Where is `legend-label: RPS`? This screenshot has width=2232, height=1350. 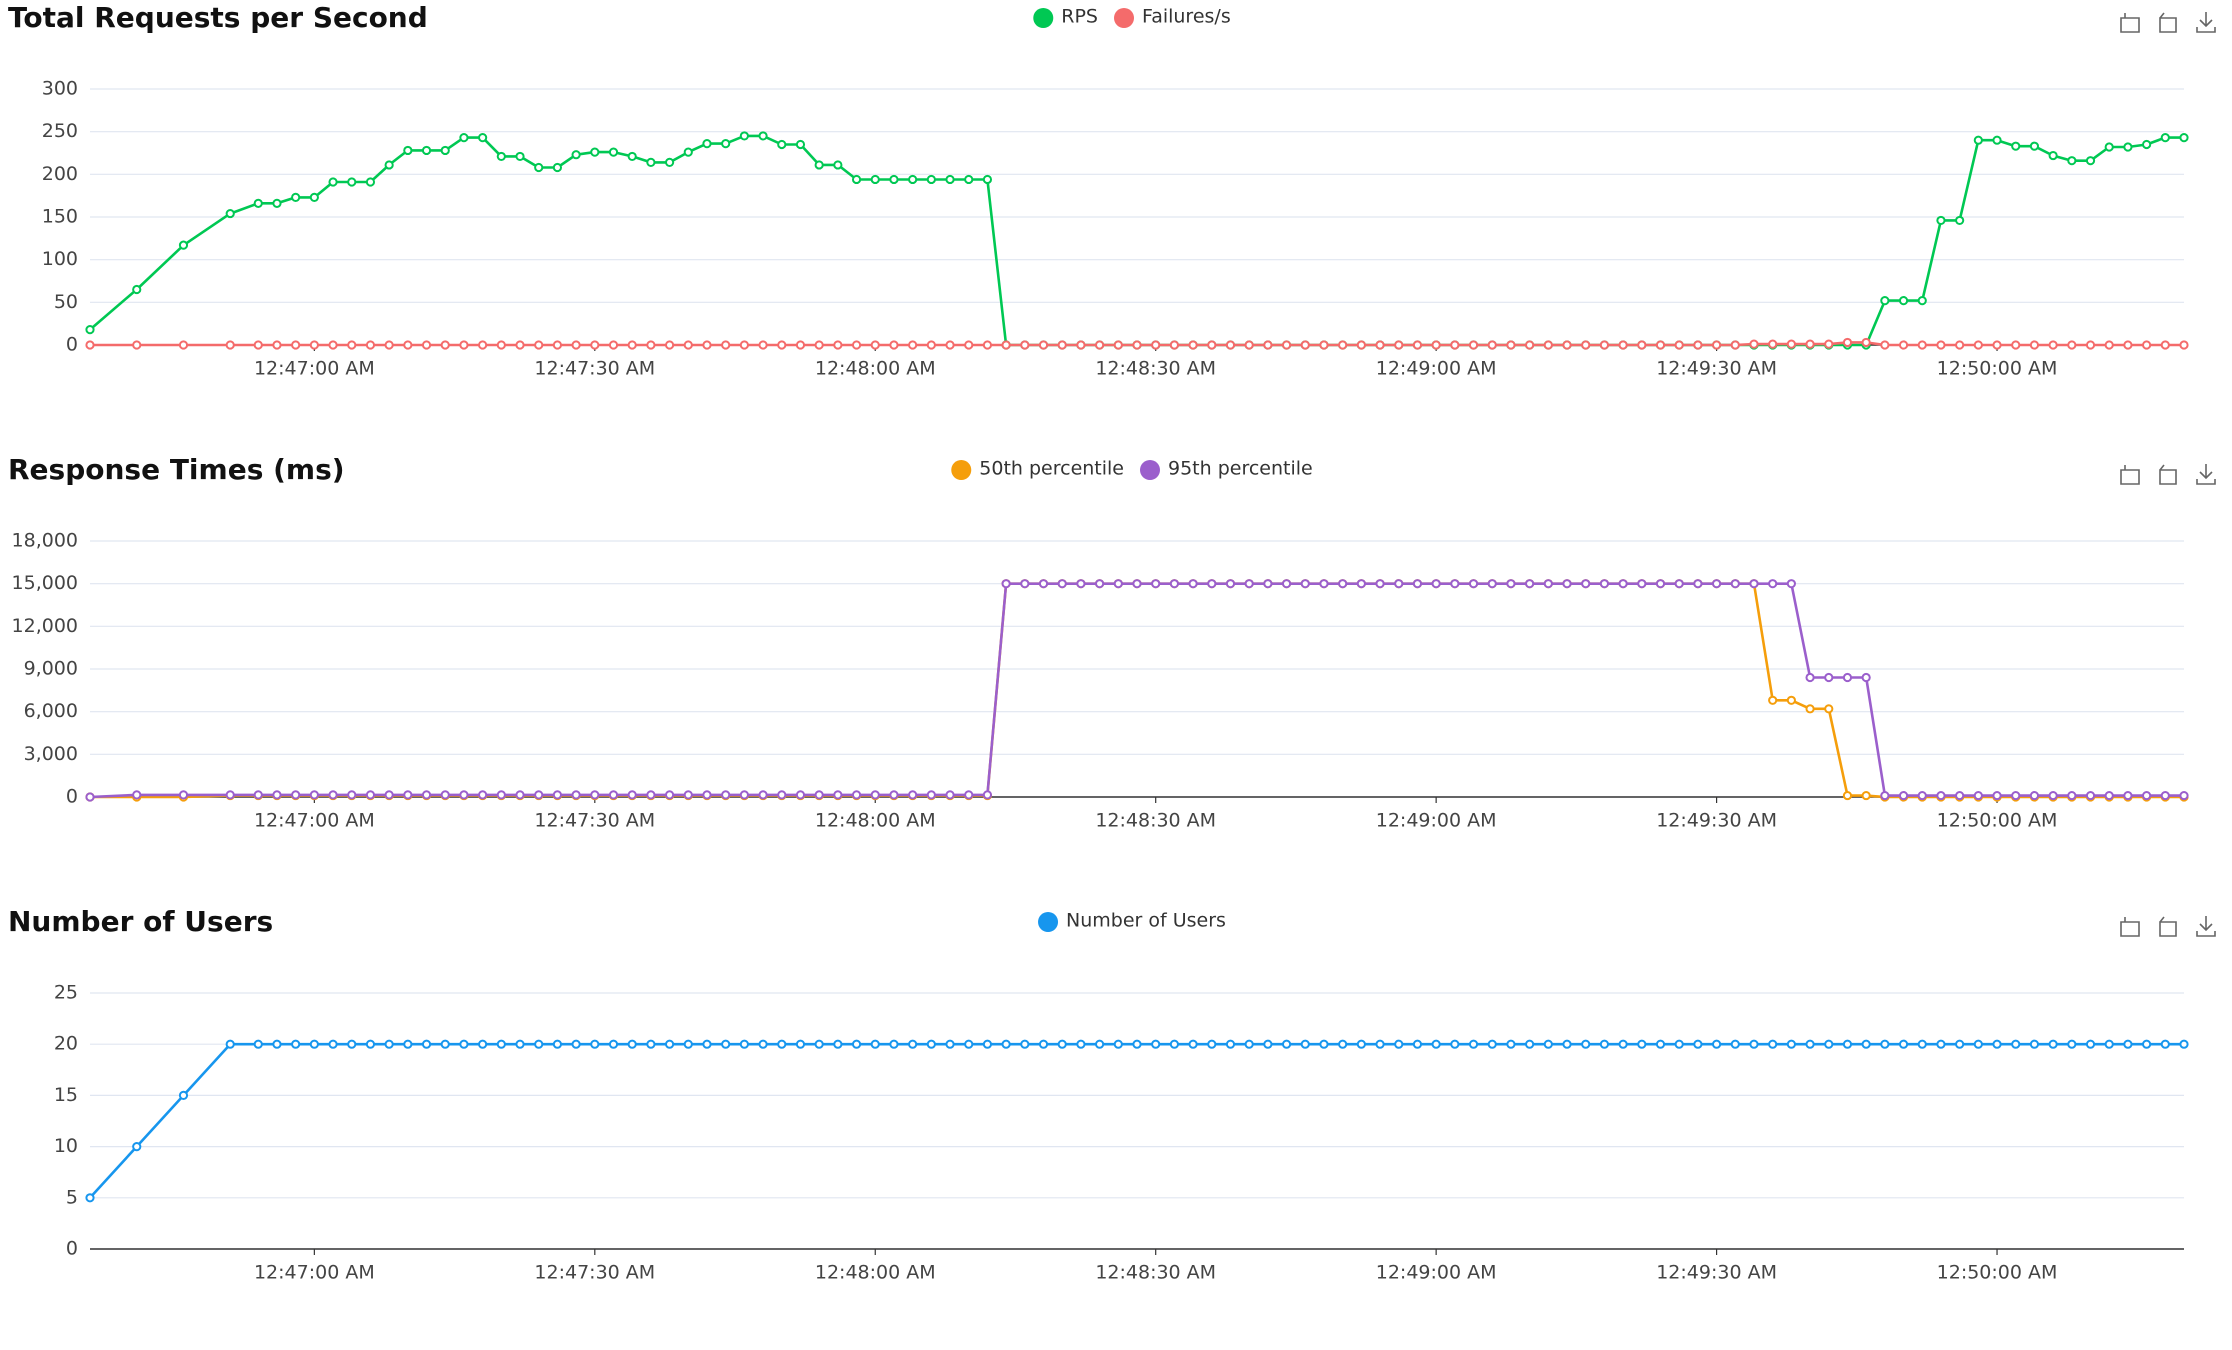
legend-label: RPS is located at coordinates (1079, 17).